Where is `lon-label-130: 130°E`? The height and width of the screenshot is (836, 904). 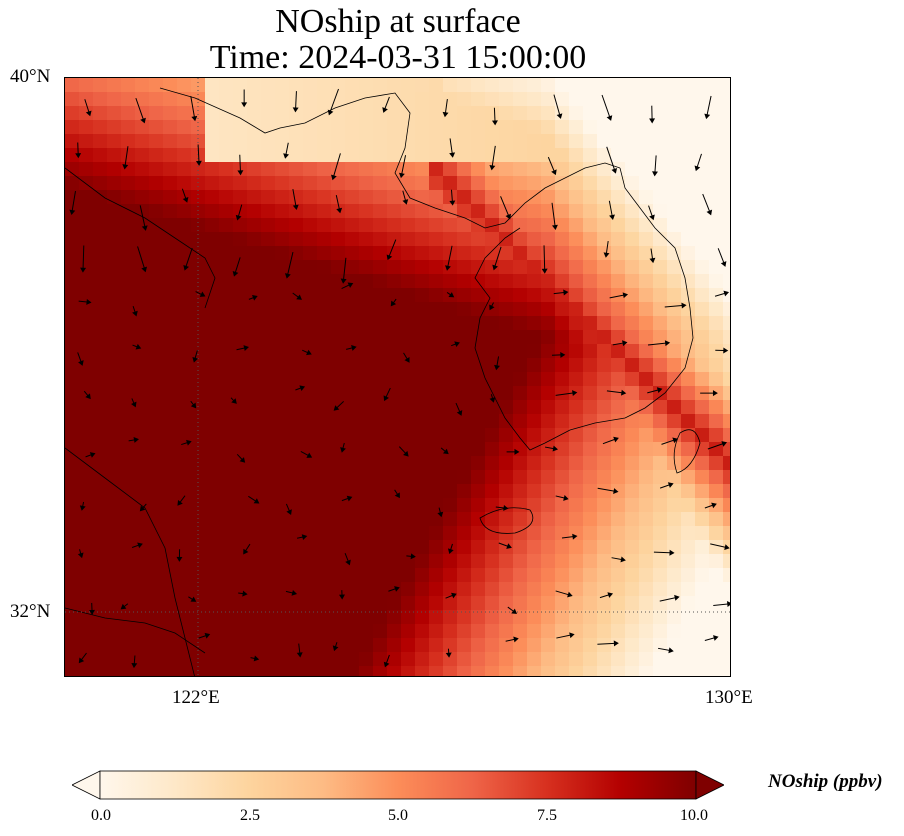
lon-label-130: 130°E is located at coordinates (729, 697).